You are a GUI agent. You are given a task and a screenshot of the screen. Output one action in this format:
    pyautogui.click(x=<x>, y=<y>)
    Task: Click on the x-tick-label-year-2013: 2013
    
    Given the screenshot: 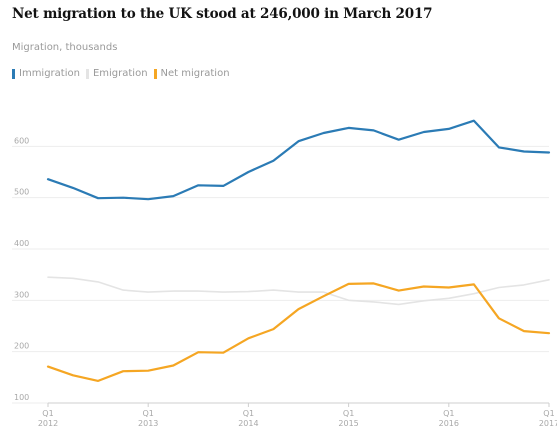 What is the action you would take?
    pyautogui.click(x=148, y=423)
    